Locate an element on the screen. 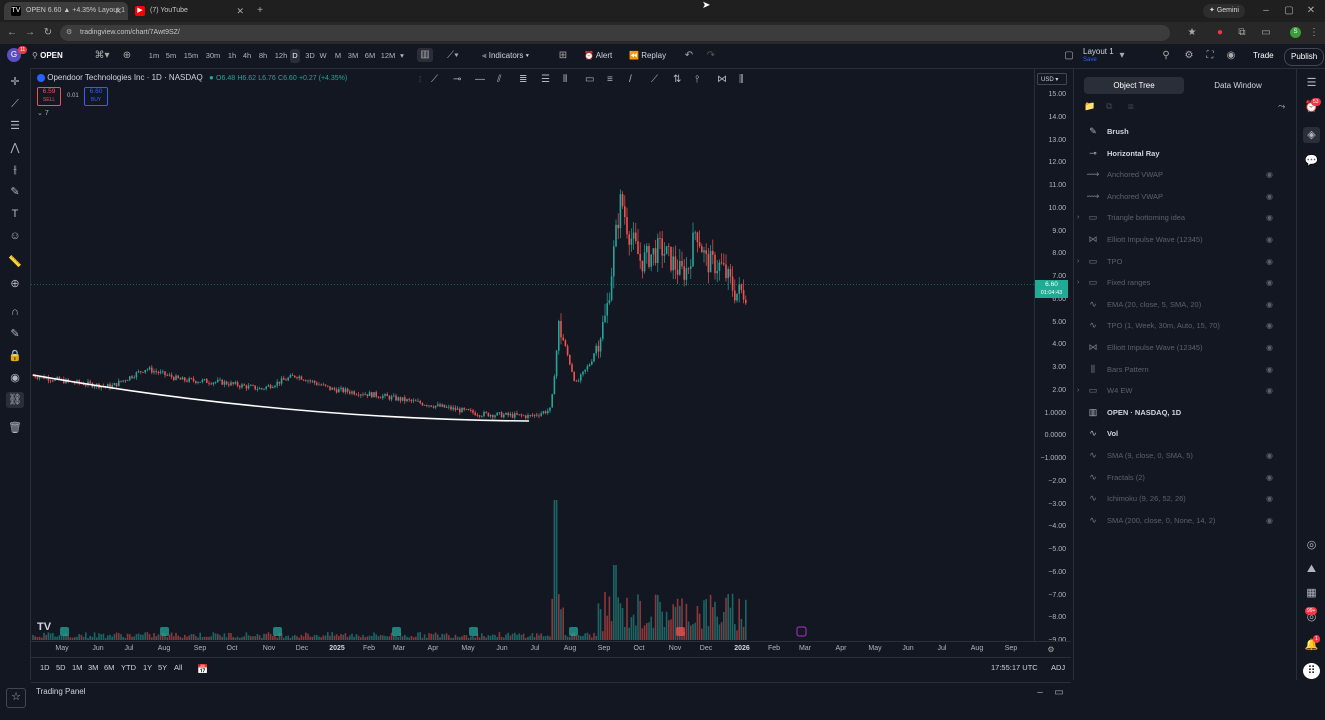  symbol-search: ⚲ OPEN is located at coordinates (58, 56).